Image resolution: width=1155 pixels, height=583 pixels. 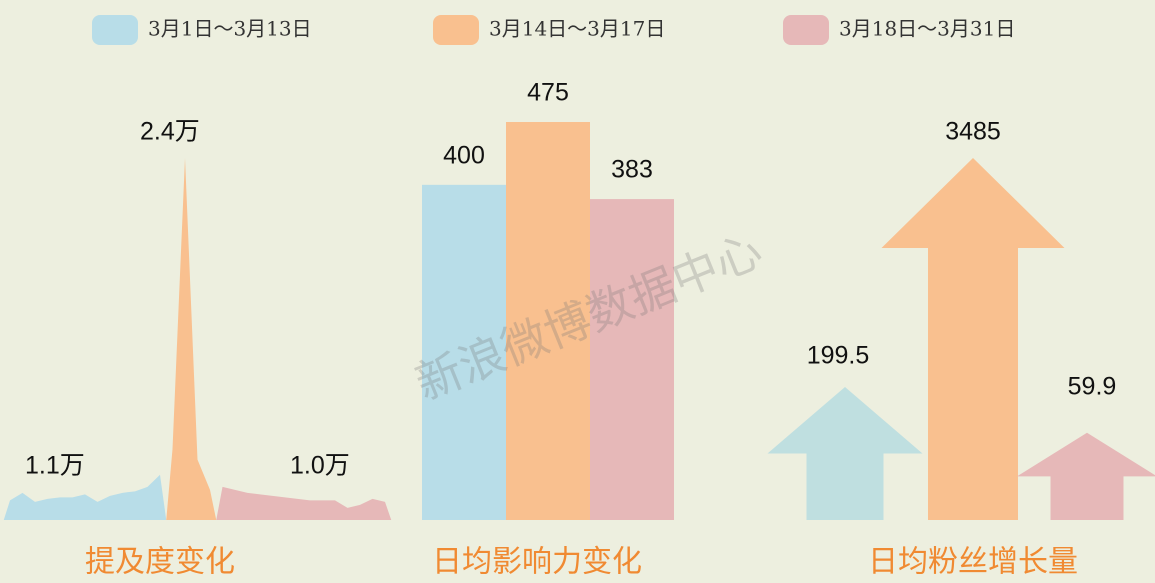 What do you see at coordinates (160, 562) in the screenshot?
I see `panel-title: 提及度变化` at bounding box center [160, 562].